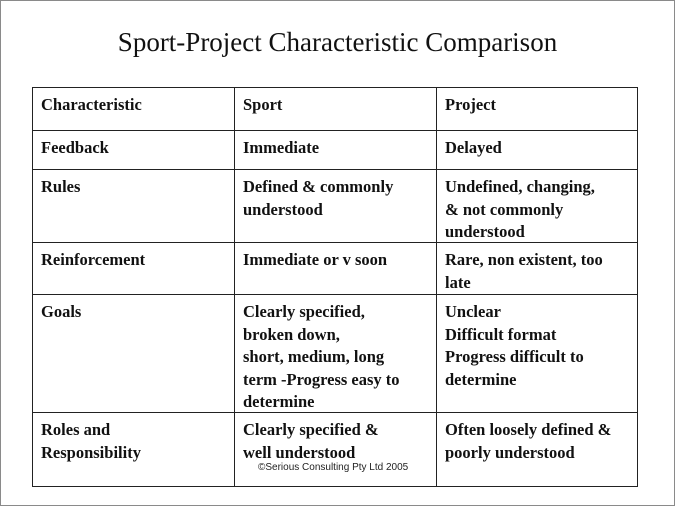  Describe the element at coordinates (537, 109) in the screenshot. I see `table-cell: Project` at that location.